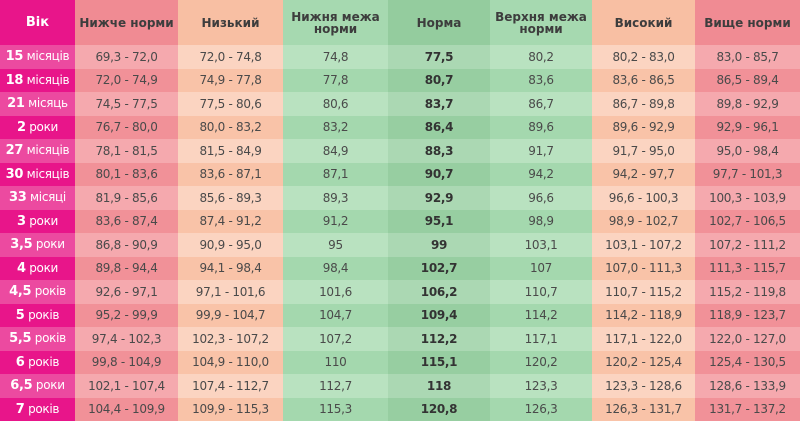  Describe the element at coordinates (541, 81) in the screenshot. I see `upper-bound-cell: 83,6` at that location.